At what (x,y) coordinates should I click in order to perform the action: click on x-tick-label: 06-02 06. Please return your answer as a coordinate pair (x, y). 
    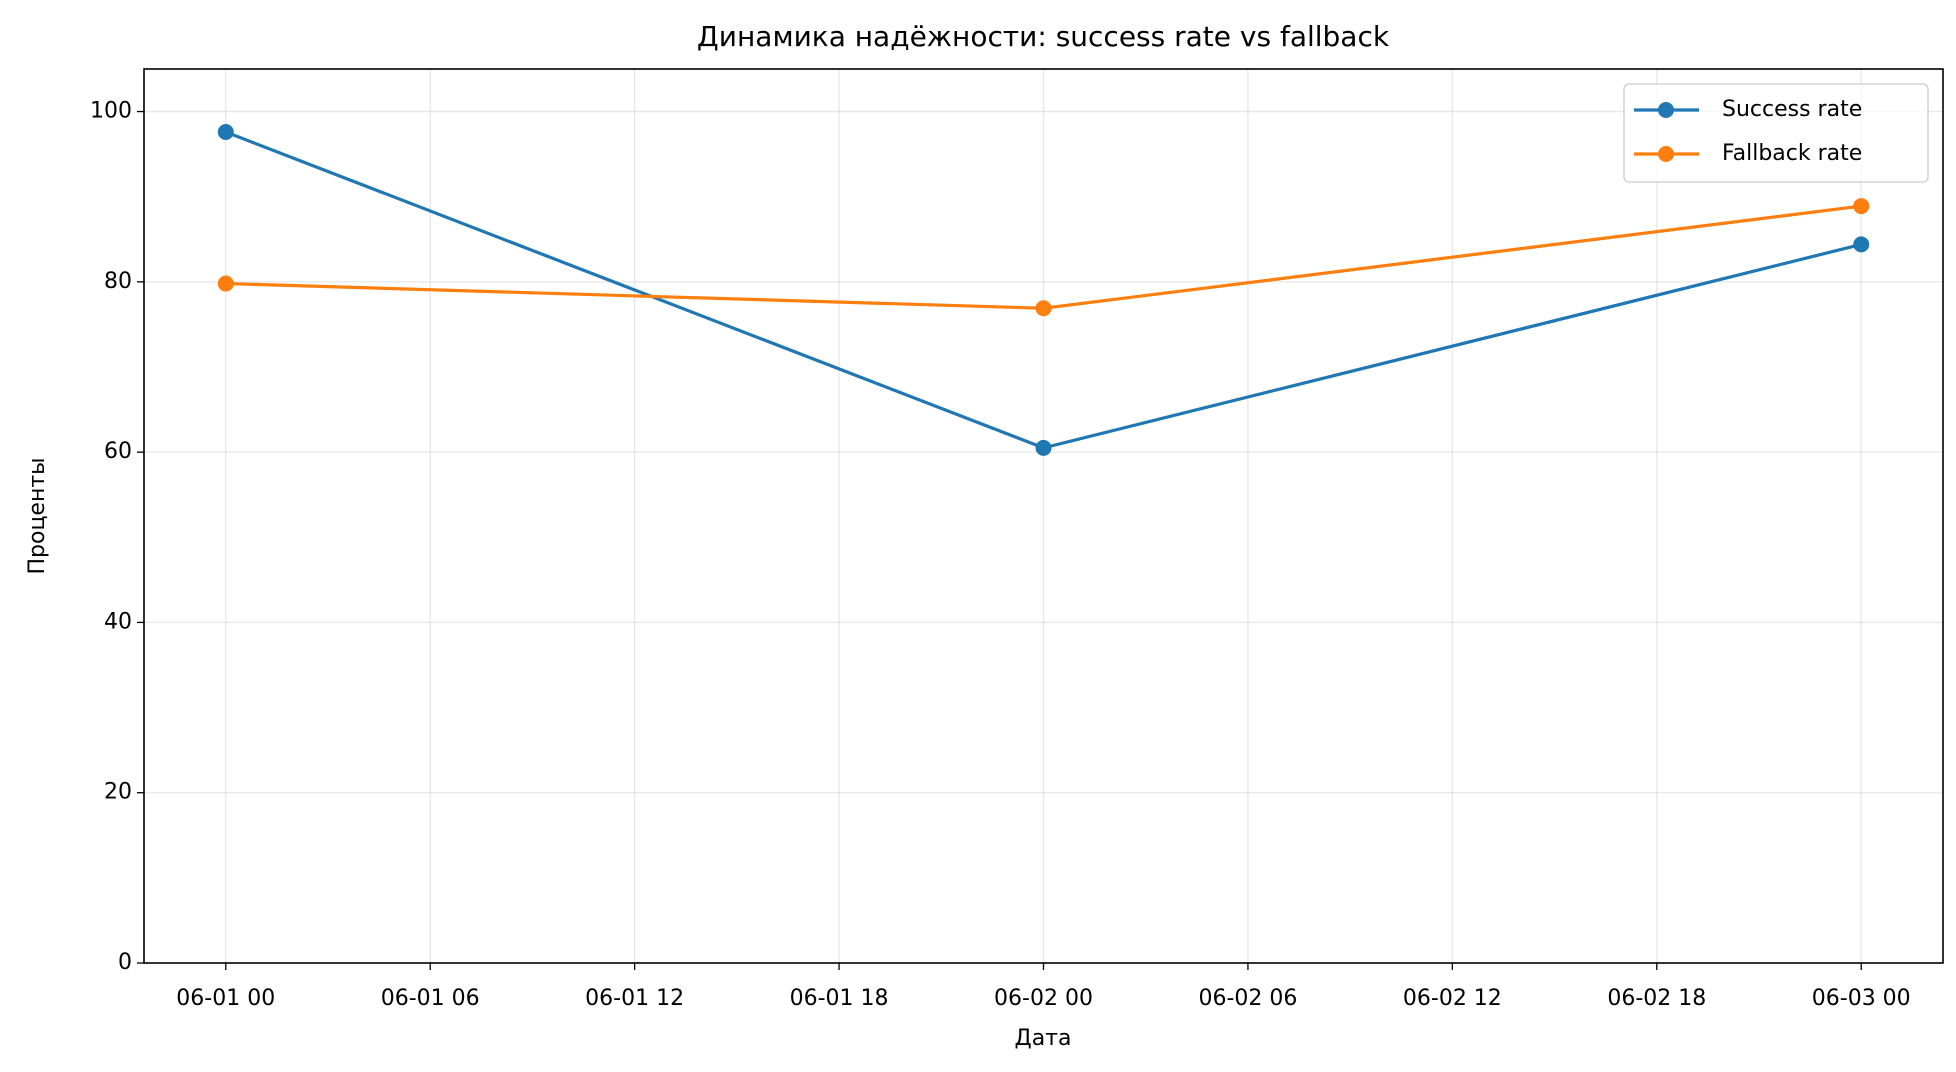
    Looking at the image, I should click on (1247, 998).